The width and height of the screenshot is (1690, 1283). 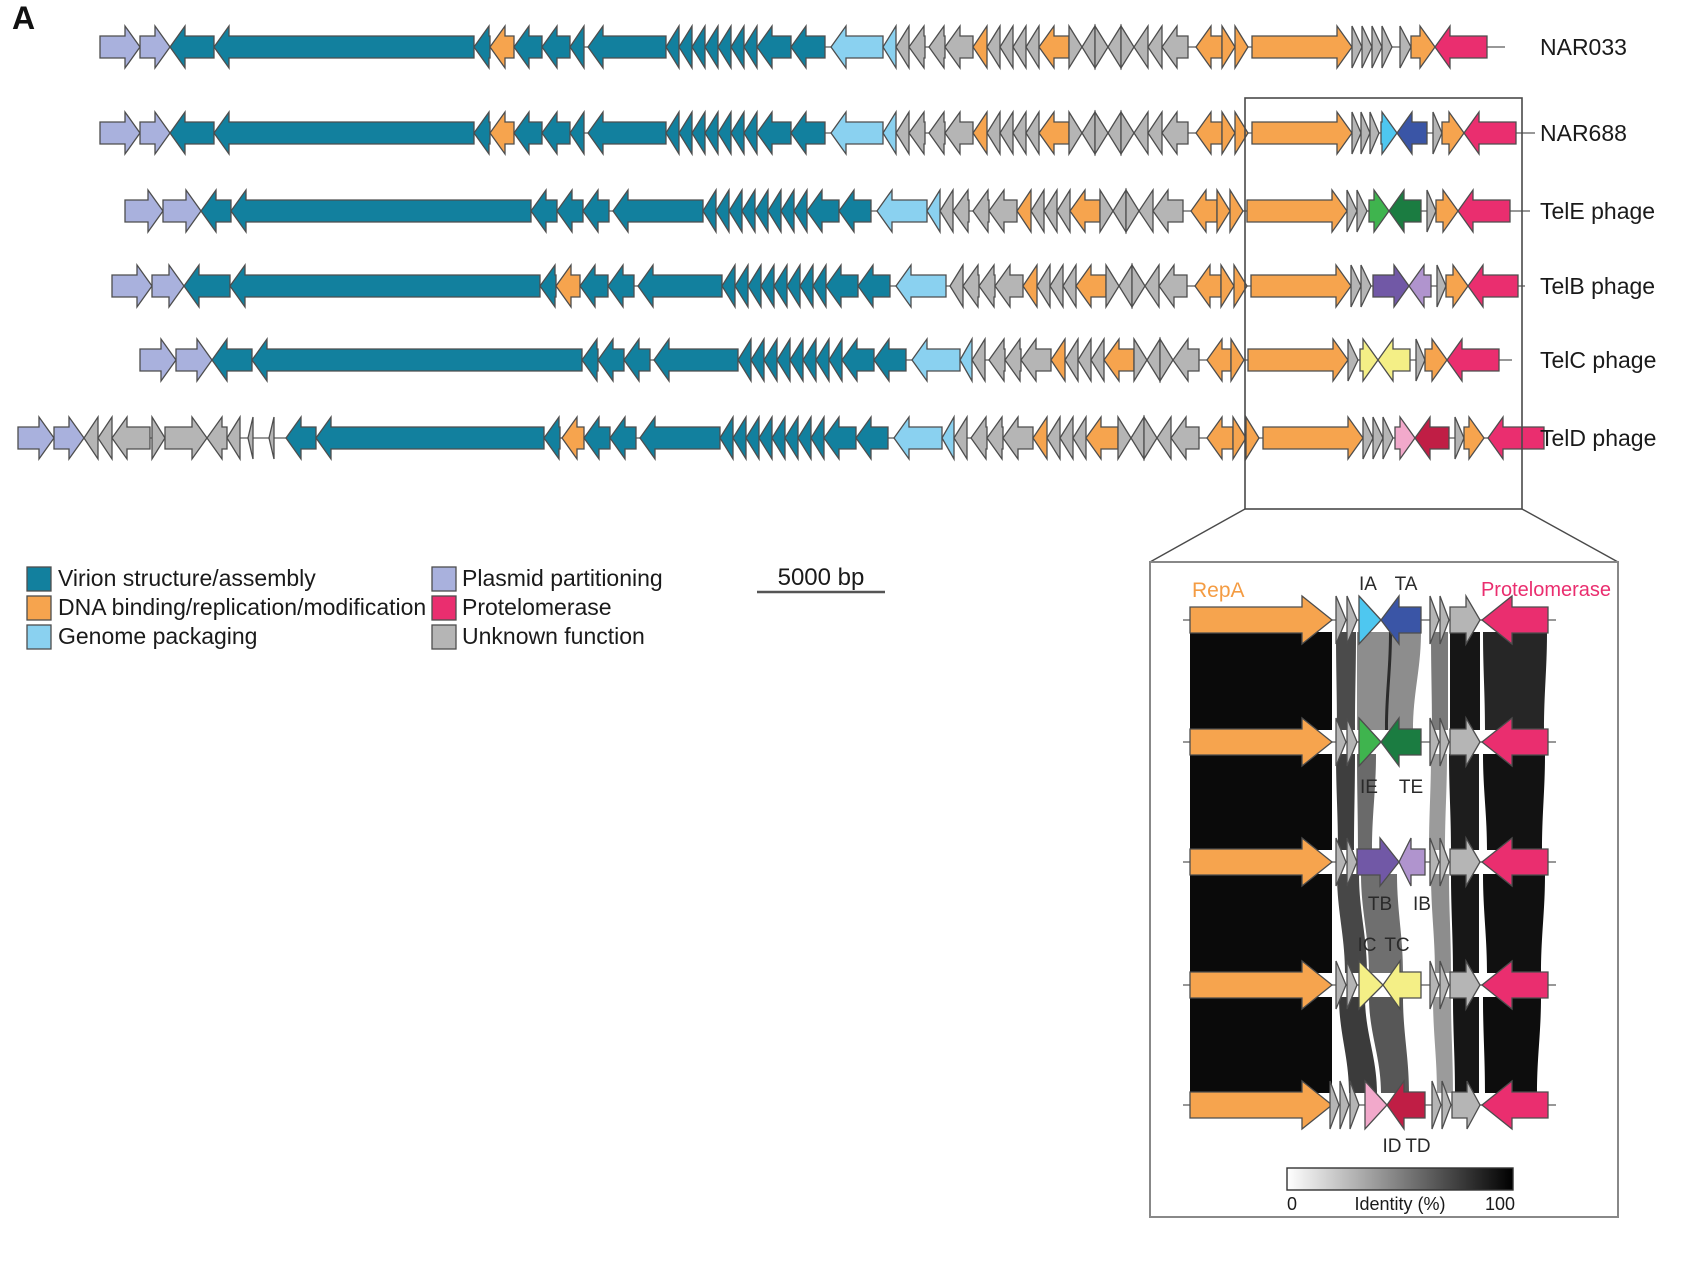 I want to click on inset-label-TA: TA, so click(x=1406, y=584).